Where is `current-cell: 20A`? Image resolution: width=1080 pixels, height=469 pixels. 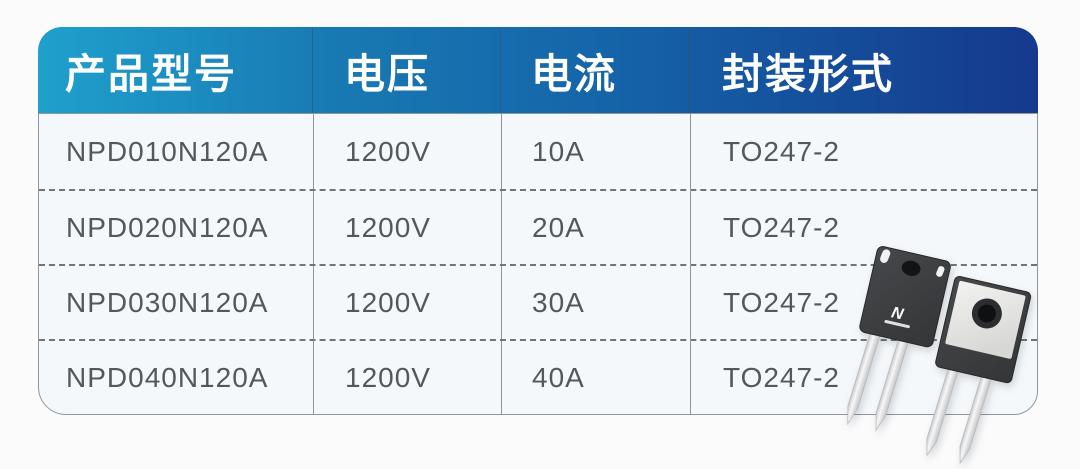 current-cell: 20A is located at coordinates (596, 227).